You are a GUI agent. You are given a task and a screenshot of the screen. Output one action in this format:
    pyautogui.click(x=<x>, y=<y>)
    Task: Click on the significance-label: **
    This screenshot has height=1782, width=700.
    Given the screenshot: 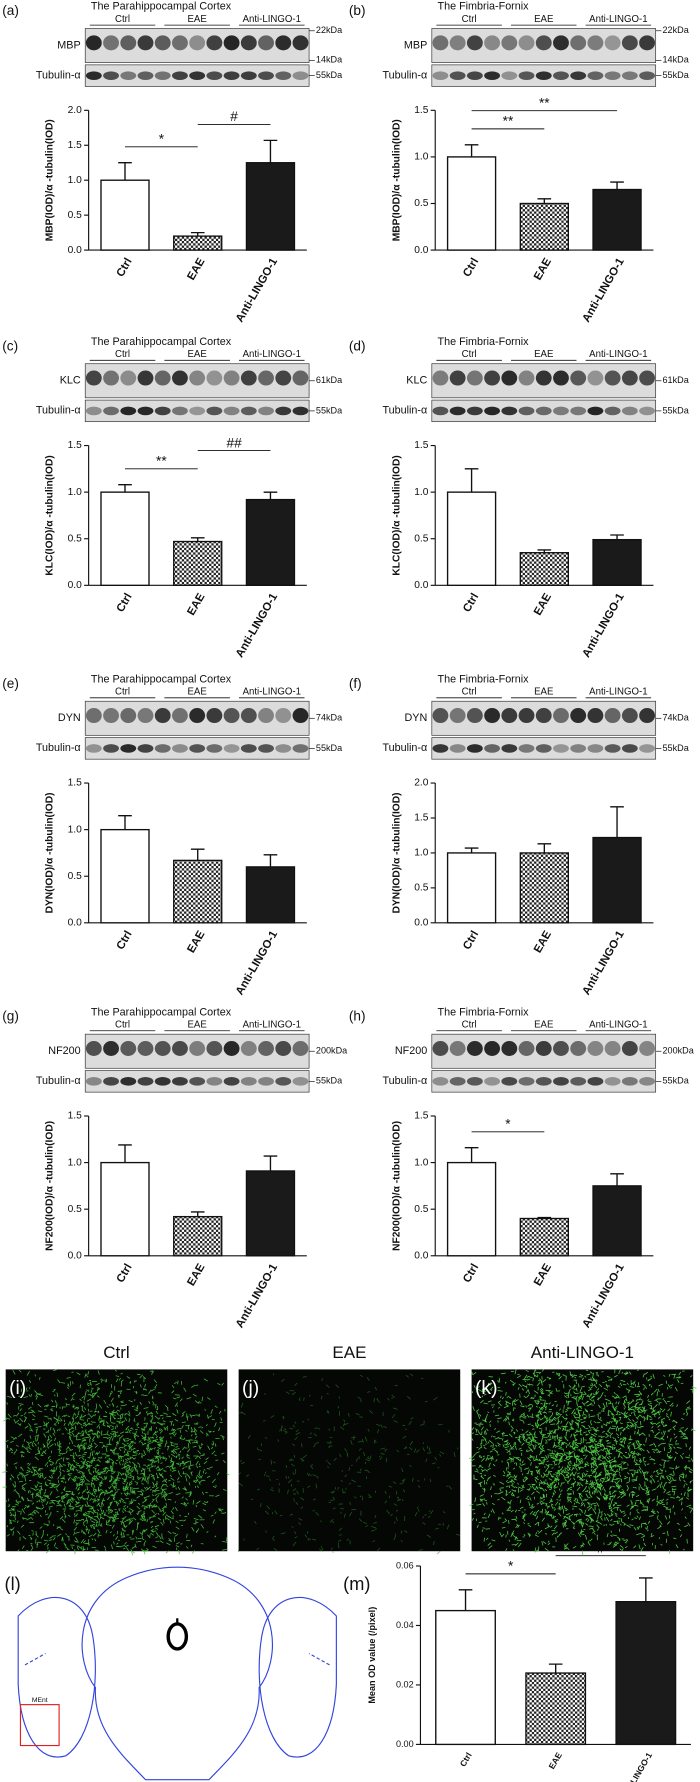 What is the action you would take?
    pyautogui.click(x=544, y=102)
    